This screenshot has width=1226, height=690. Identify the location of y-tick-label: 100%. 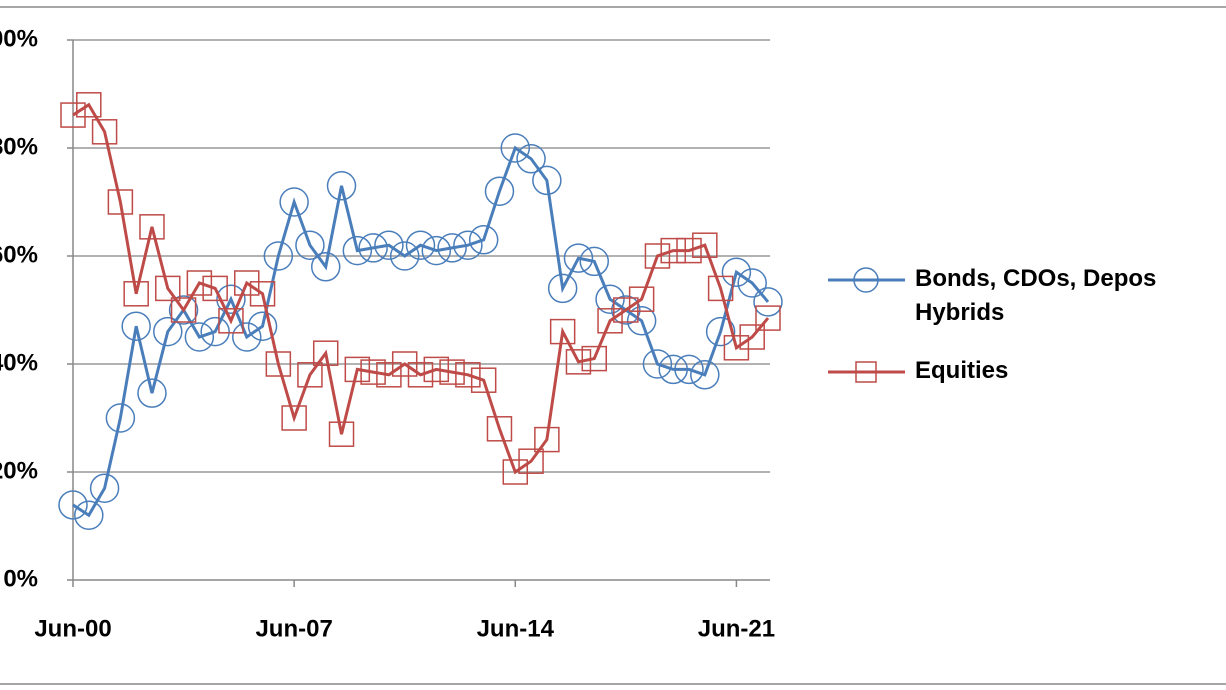
(19, 38).